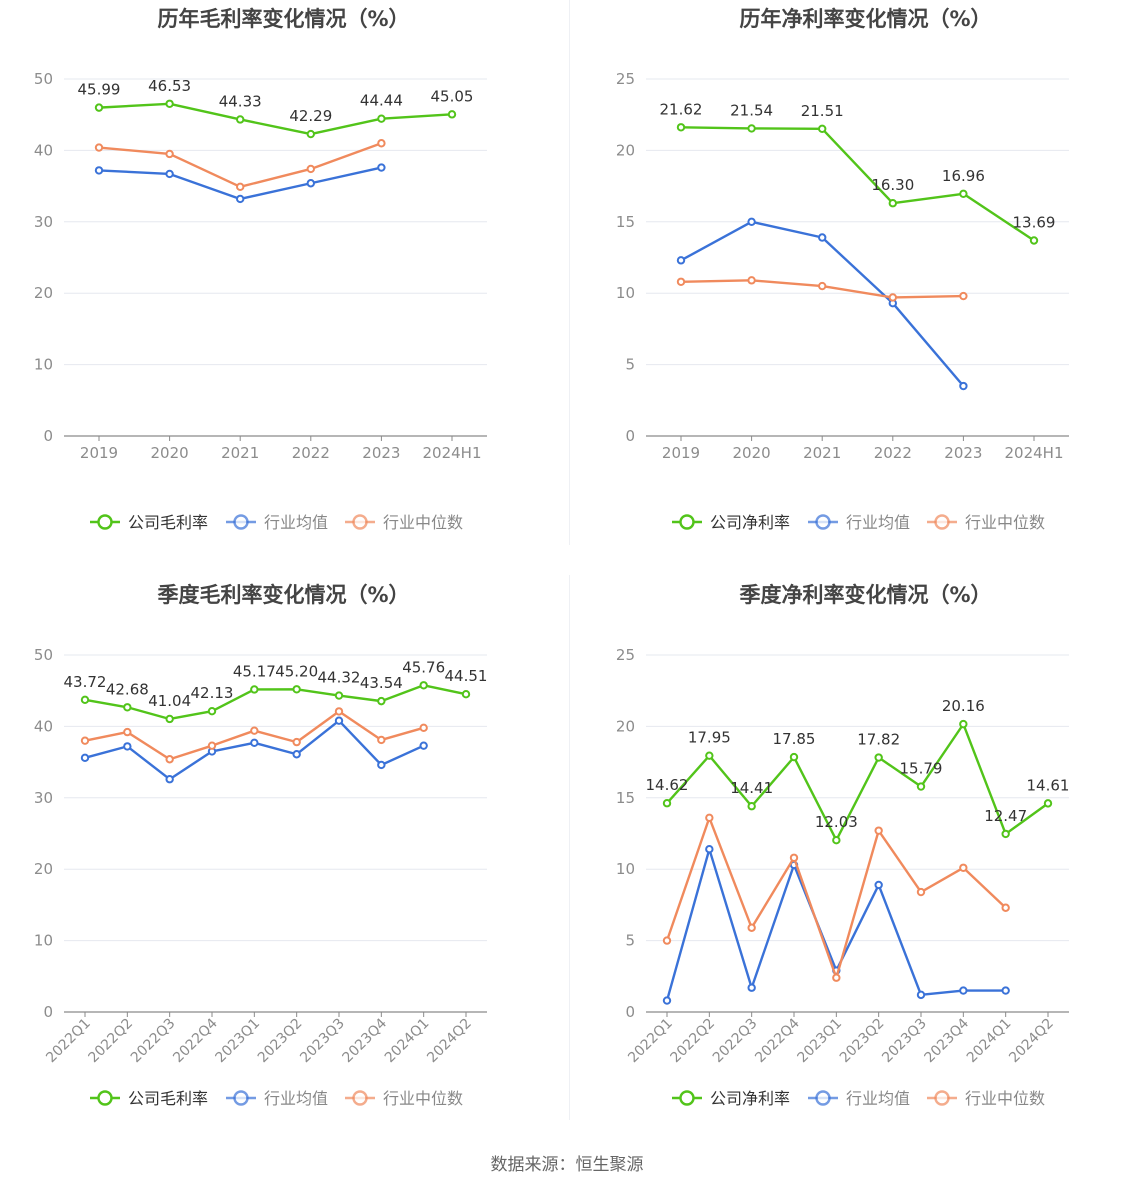 Image resolution: width=1134 pixels, height=1188 pixels. What do you see at coordinates (381, 453) in the screenshot?
I see `x-tick-label: 2023` at bounding box center [381, 453].